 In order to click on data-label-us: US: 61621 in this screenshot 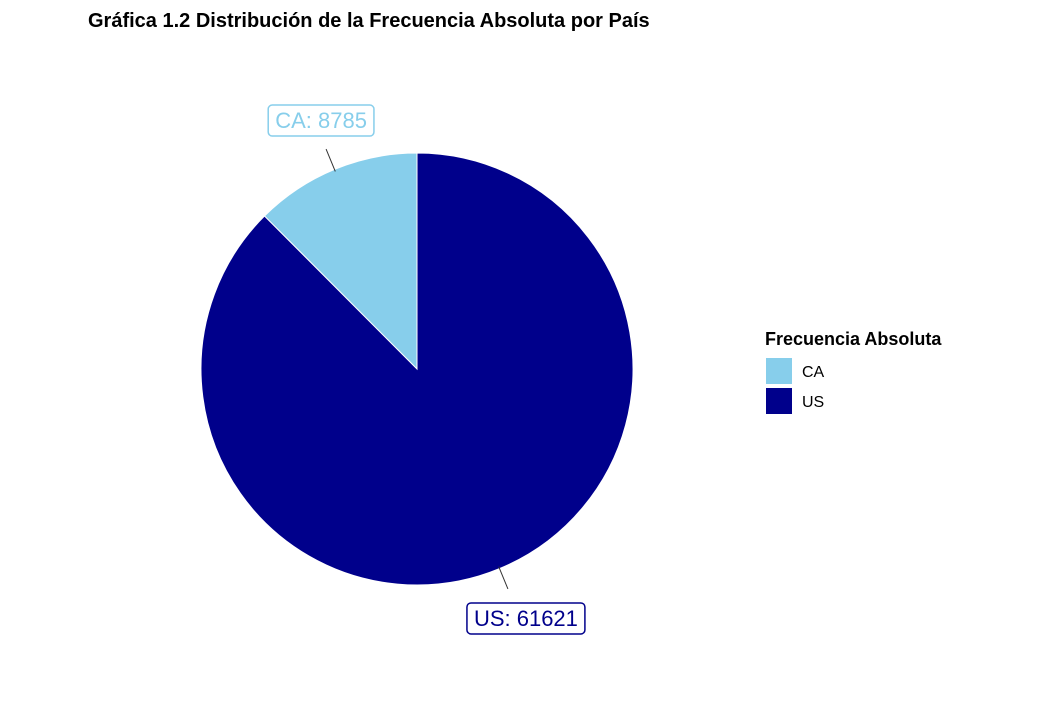, I will do `click(526, 618)`.